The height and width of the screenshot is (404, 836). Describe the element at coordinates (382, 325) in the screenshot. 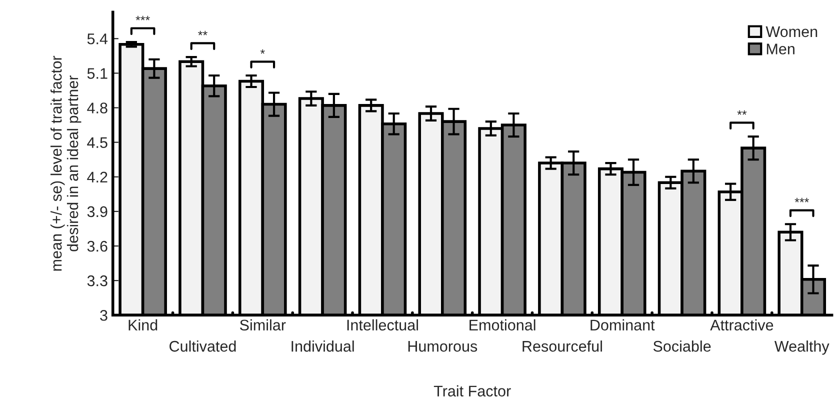

I see `x-tick-label: Intellectual` at that location.